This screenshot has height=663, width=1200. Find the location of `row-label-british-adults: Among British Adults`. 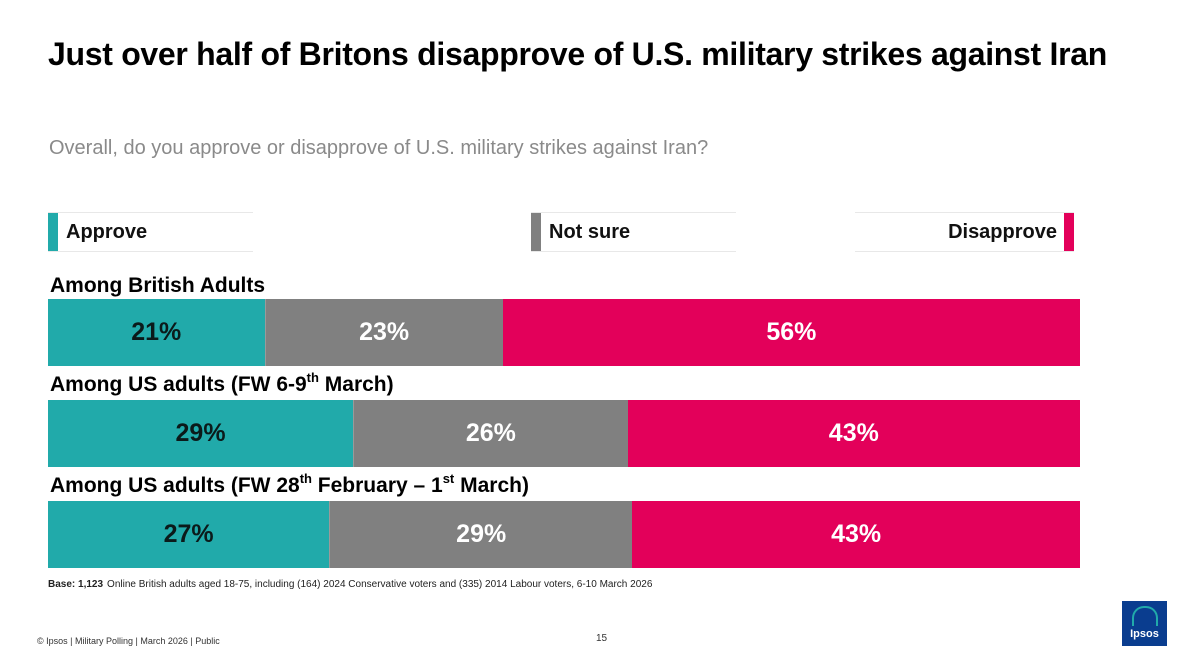

row-label-british-adults: Among British Adults is located at coordinates (157, 286).